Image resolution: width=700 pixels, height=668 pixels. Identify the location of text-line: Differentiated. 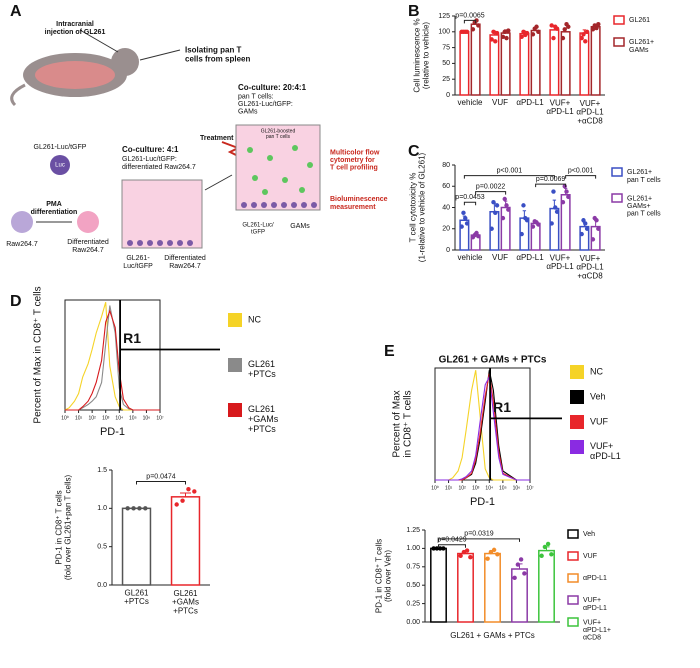
(185, 258).